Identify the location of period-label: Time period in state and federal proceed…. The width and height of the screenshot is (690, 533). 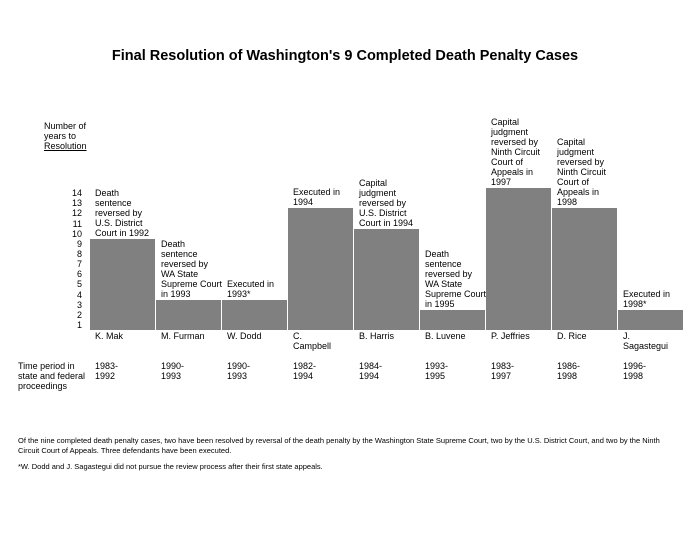
(52, 376).